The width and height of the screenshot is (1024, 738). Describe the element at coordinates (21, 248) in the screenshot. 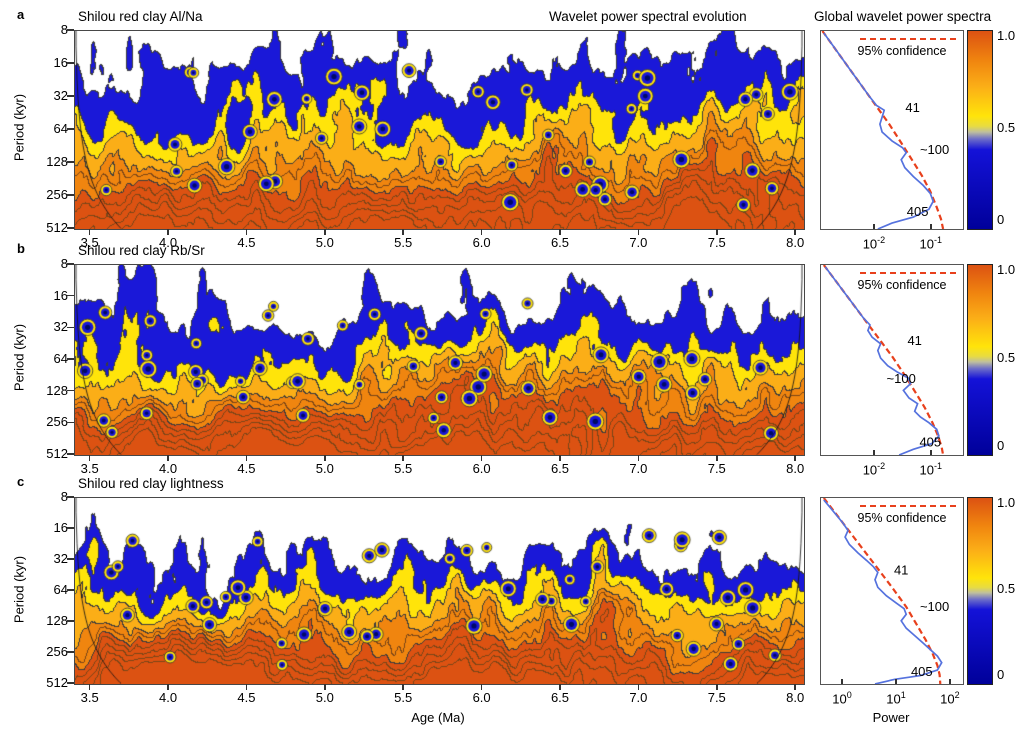

I see `panel-letter-b: b` at that location.